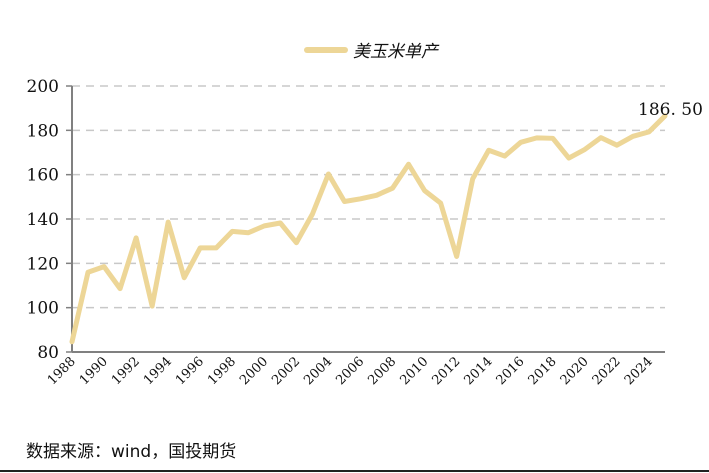 Image resolution: width=709 pixels, height=473 pixels. Describe the element at coordinates (43, 87) in the screenshot. I see `y-tick-label: 200` at that location.